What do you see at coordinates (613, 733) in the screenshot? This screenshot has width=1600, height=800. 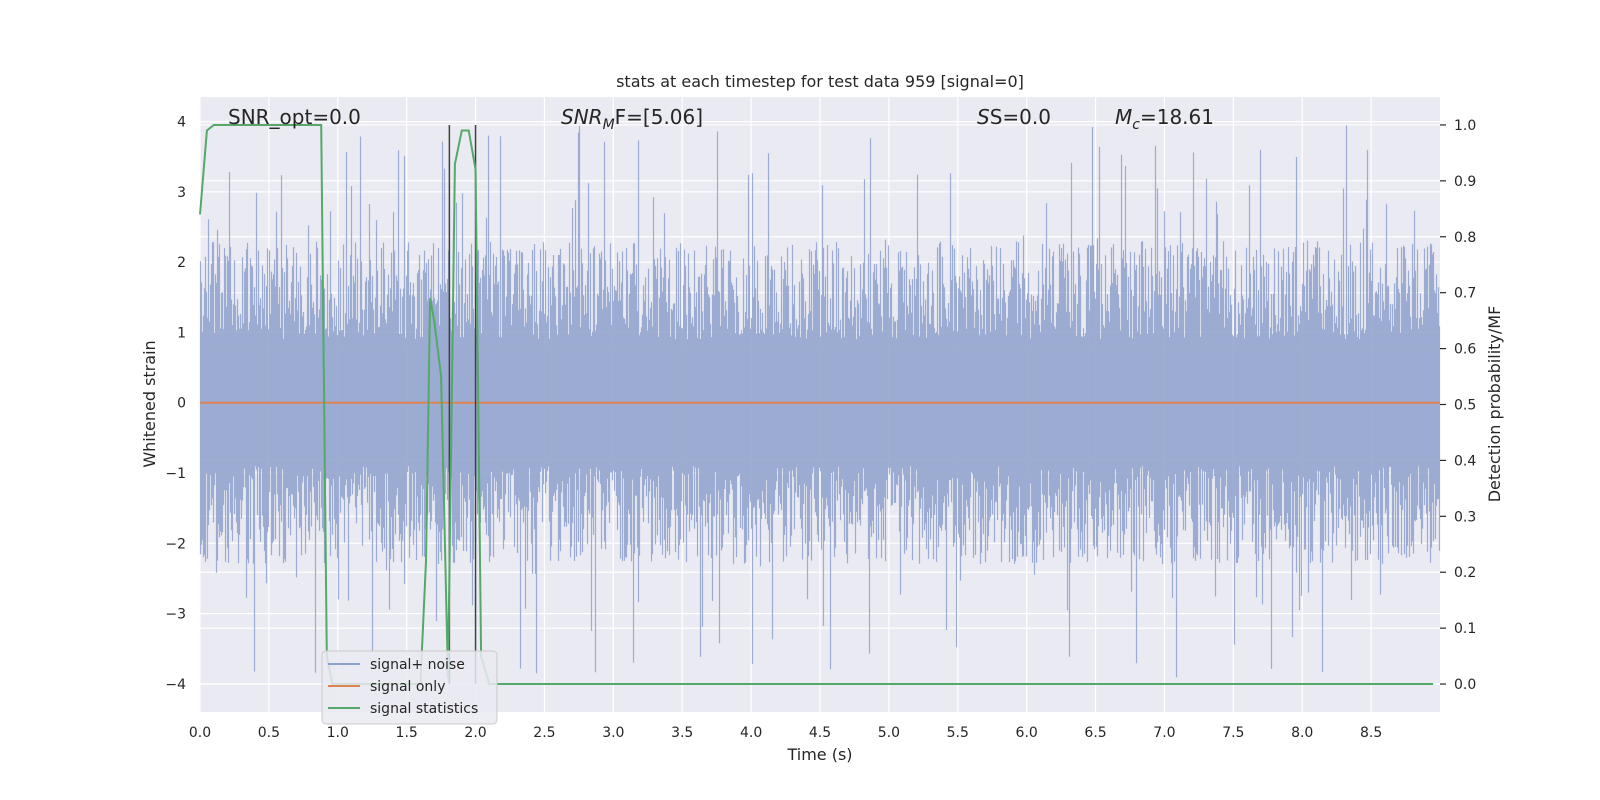 I see `x-tick-label-6: 3.0` at bounding box center [613, 733].